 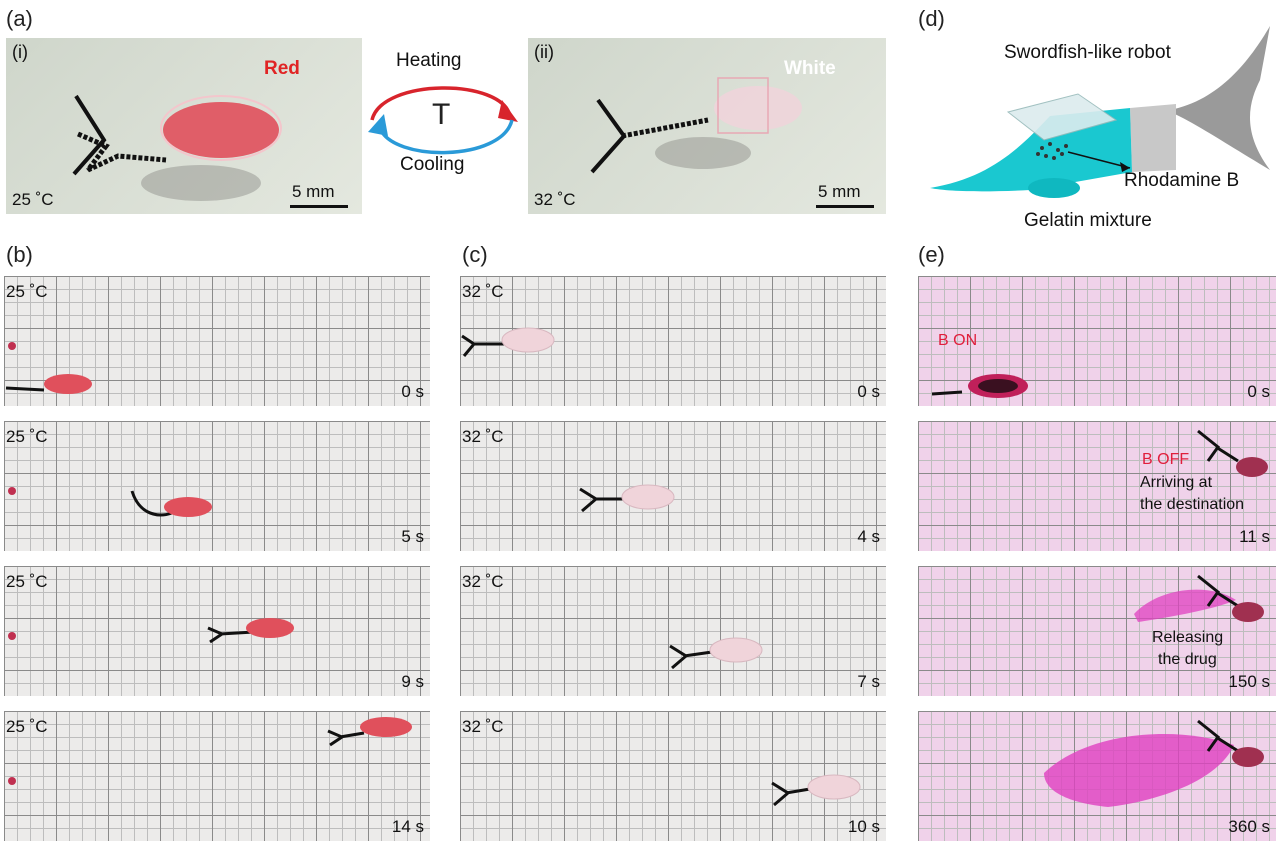 What do you see at coordinates (1087, 52) in the screenshot?
I see `robot-title: Swordfish-like robot` at bounding box center [1087, 52].